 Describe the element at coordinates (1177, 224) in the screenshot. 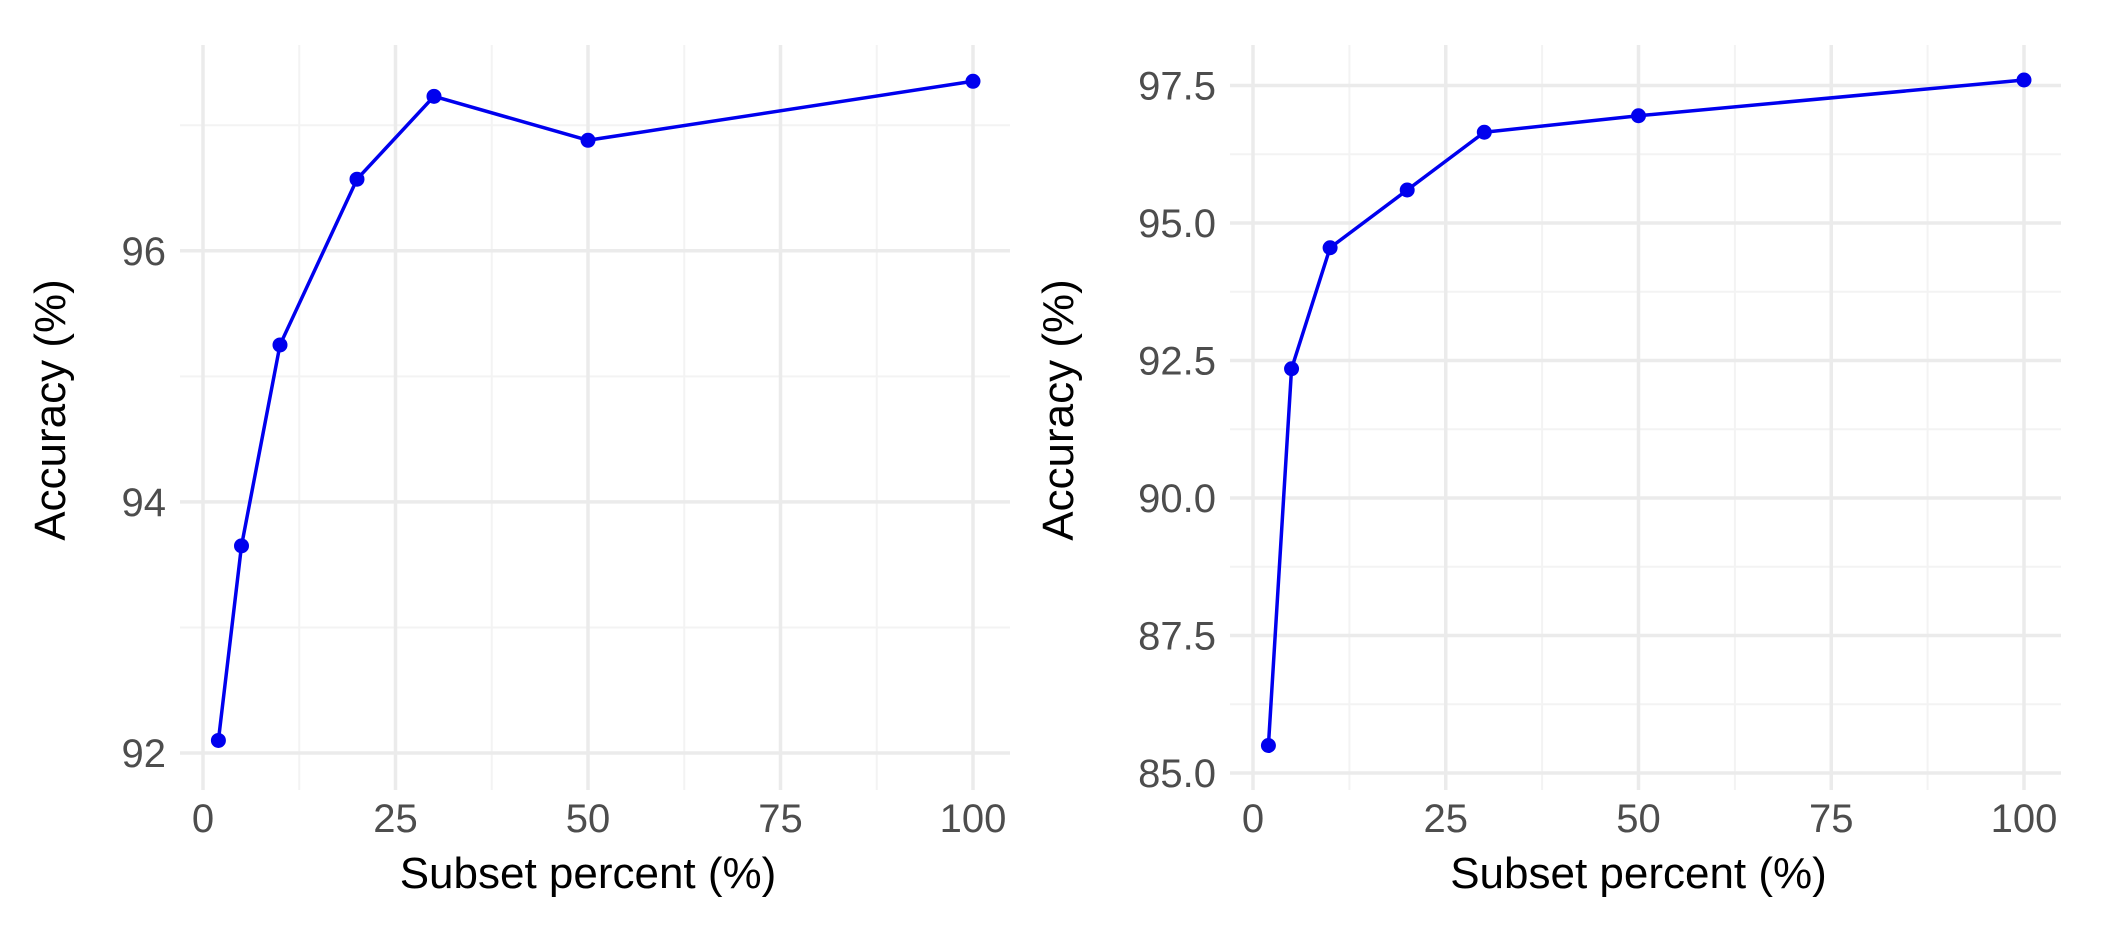

I see `y-tick-label: 95.0` at that location.